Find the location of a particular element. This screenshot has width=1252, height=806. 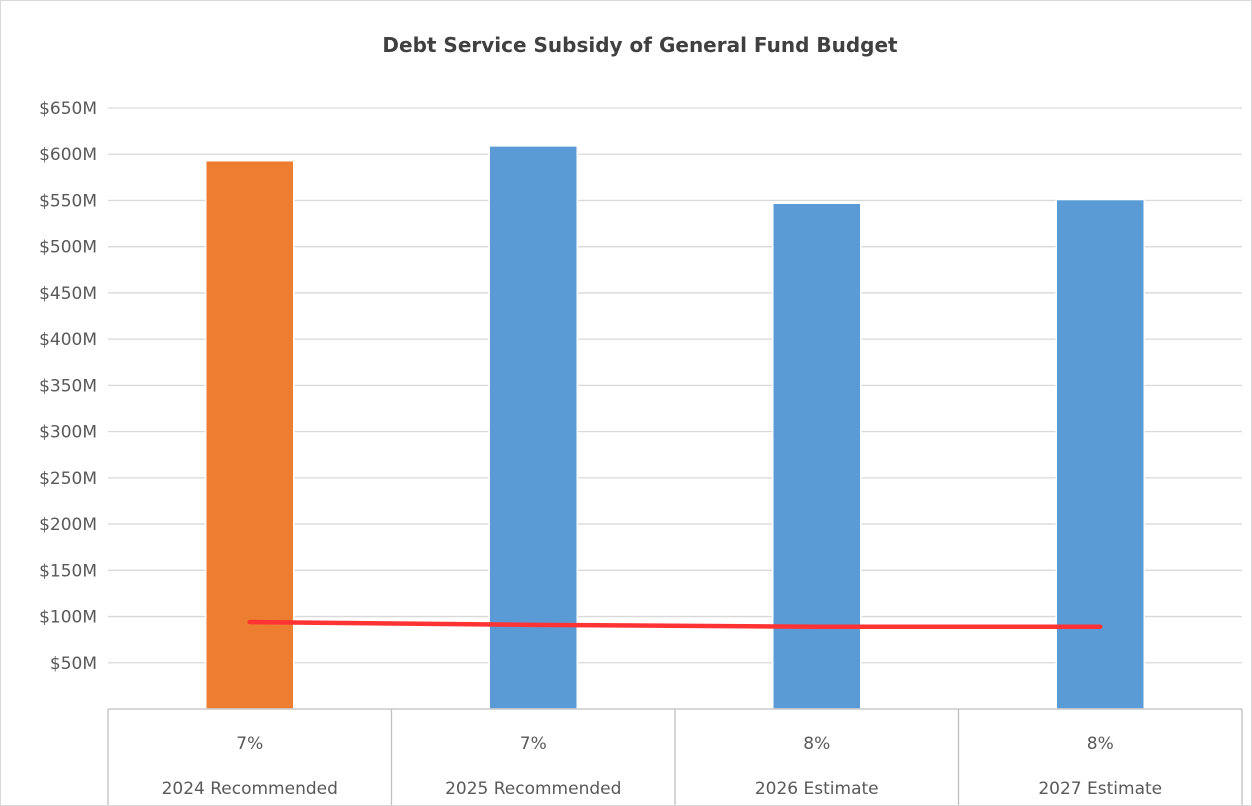

bar-2026-estimate is located at coordinates (817, 456).